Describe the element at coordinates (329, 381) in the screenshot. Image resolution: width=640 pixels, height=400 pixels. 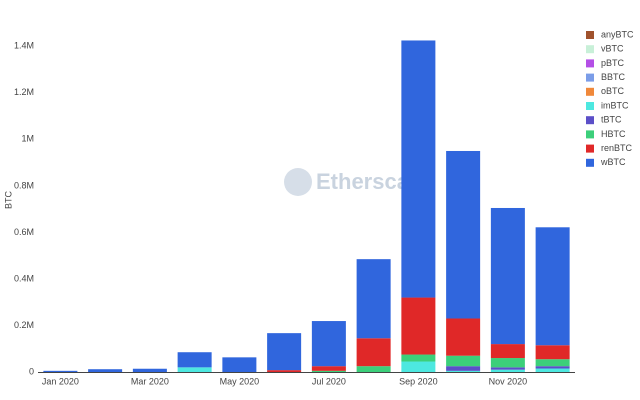
I see `x-tick-label: Jul 2020` at that location.